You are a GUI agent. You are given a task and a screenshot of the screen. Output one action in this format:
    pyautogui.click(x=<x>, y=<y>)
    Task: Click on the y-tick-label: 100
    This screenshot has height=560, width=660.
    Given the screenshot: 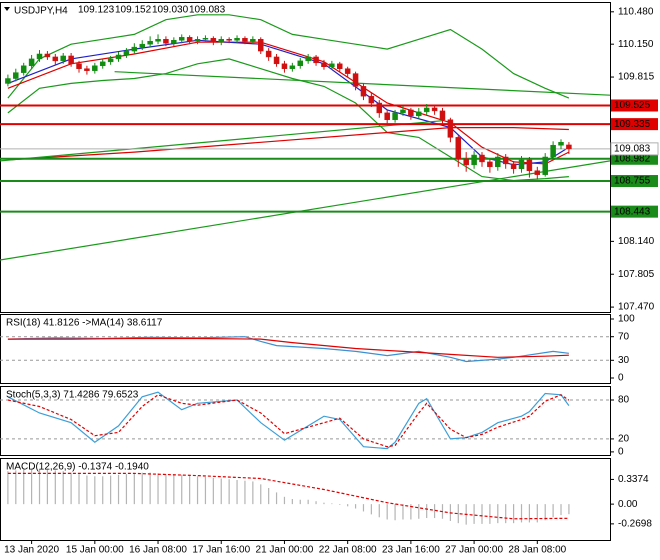 What is the action you would take?
    pyautogui.click(x=626, y=319)
    